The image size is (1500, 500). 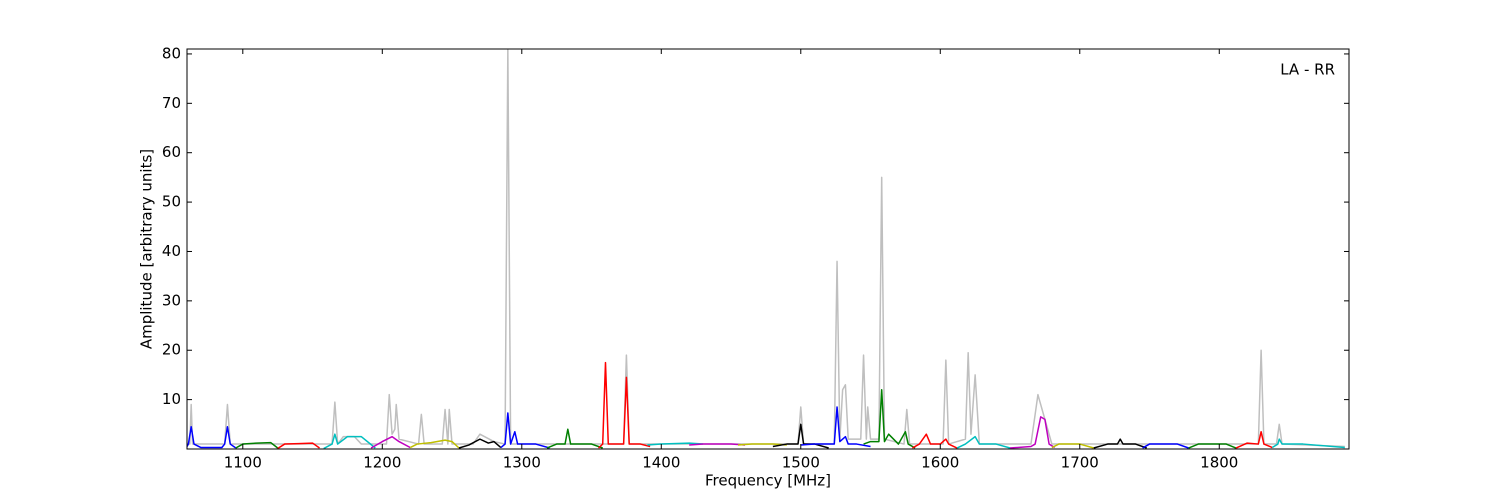 I want to click on x-tick-label: 1300, so click(x=522, y=463).